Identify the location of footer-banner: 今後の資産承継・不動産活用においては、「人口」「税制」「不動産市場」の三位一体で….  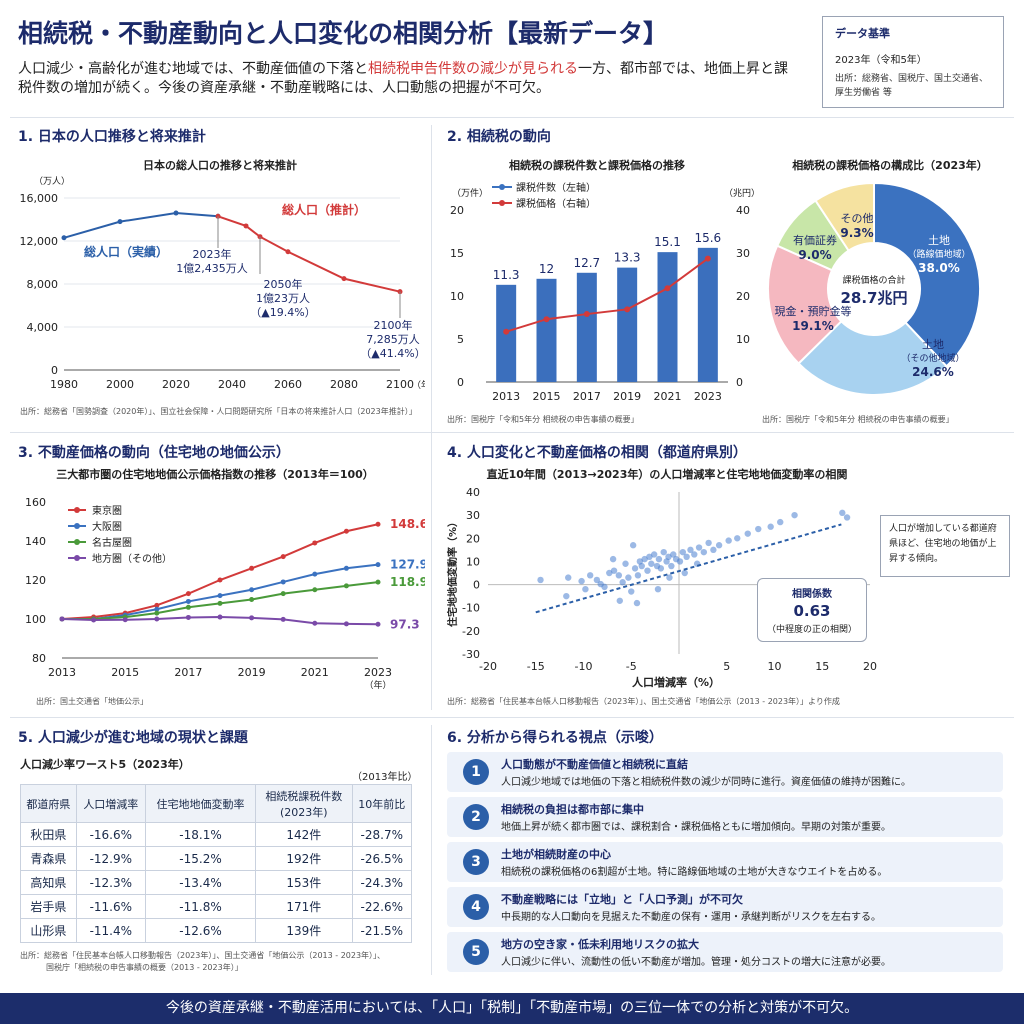
(512, 1008).